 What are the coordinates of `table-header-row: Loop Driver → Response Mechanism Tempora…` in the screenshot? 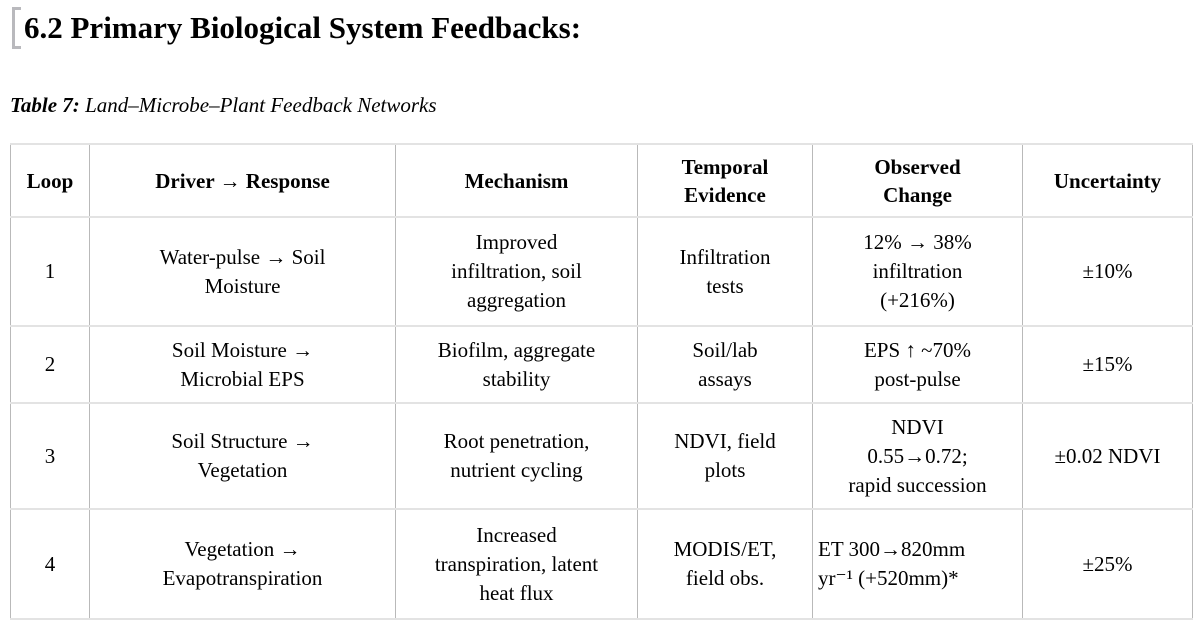 It's located at (601, 180).